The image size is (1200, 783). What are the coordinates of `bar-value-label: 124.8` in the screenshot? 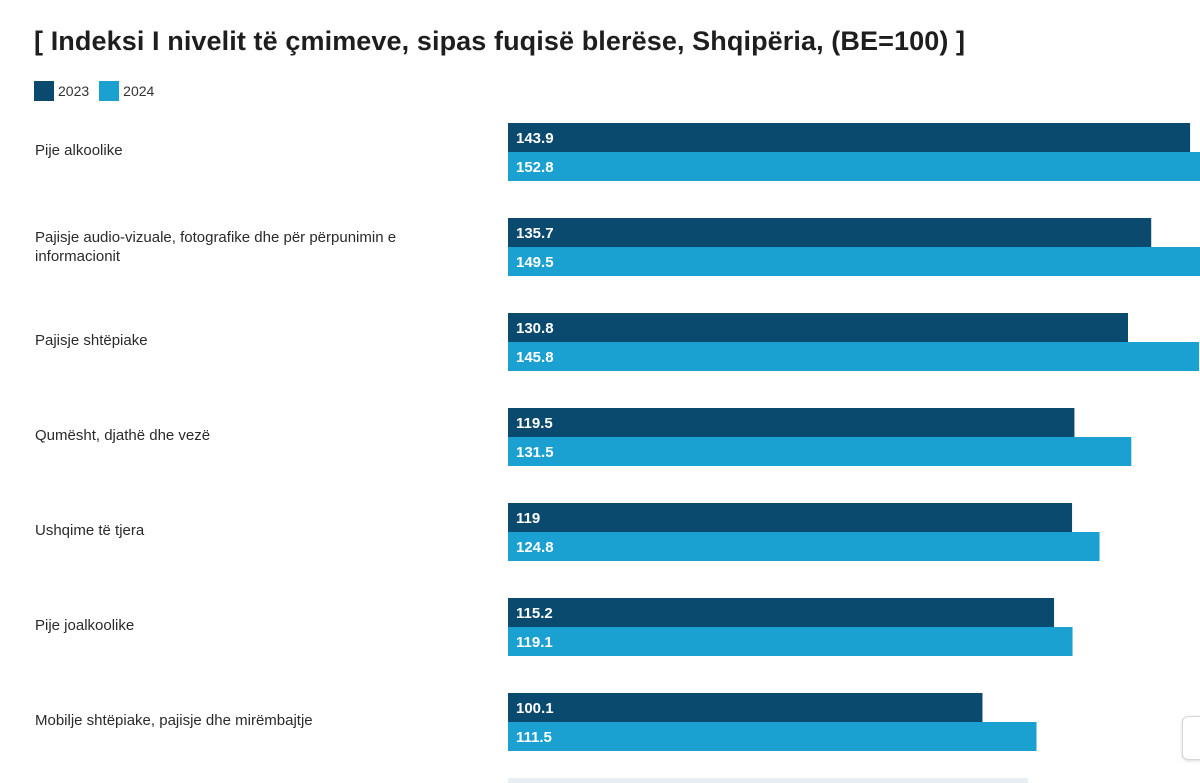 It's located at (535, 547).